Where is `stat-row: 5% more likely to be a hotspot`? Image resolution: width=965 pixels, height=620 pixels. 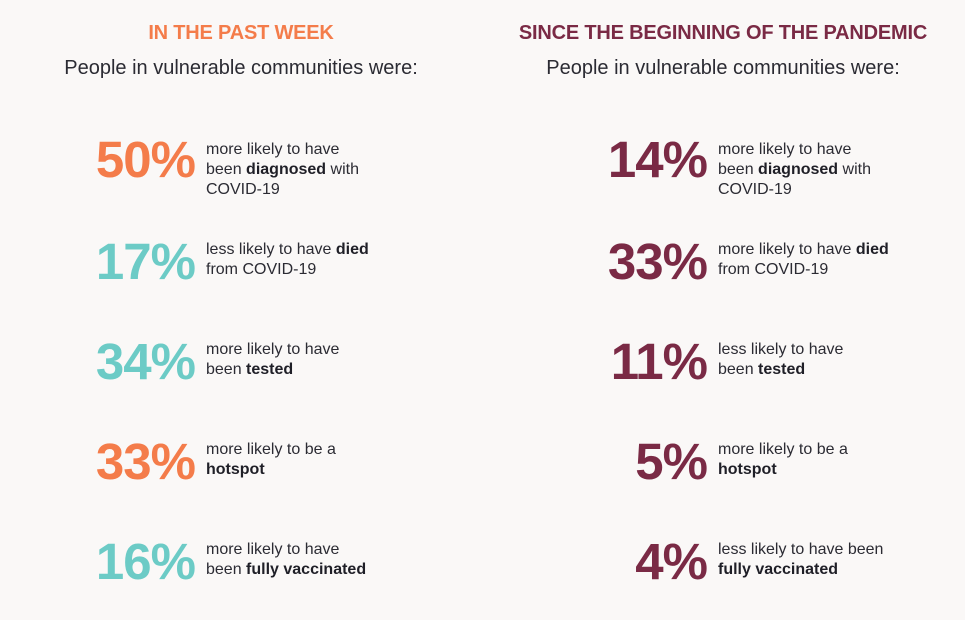 stat-row: 5% more likely to be a hotspot is located at coordinates (723, 472).